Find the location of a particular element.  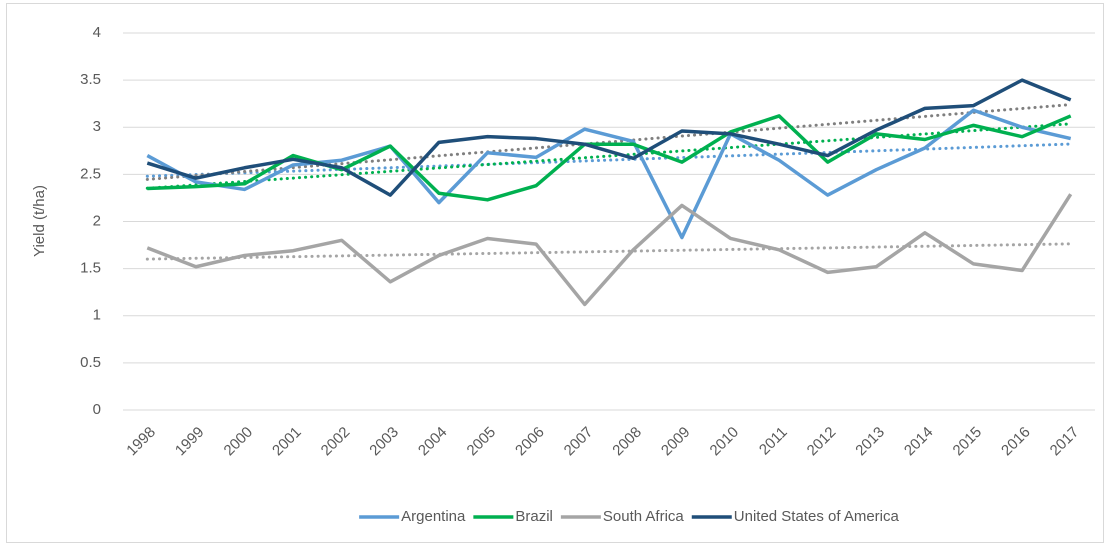

legend-label: South Africa is located at coordinates (644, 516).